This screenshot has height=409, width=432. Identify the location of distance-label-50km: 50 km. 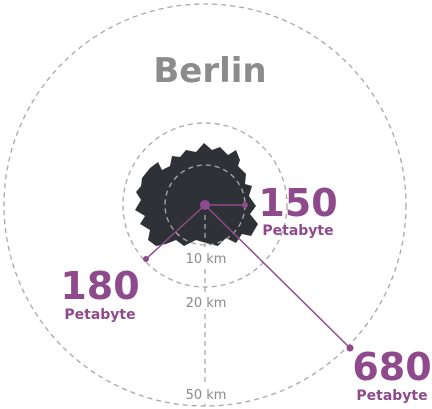
(206, 395).